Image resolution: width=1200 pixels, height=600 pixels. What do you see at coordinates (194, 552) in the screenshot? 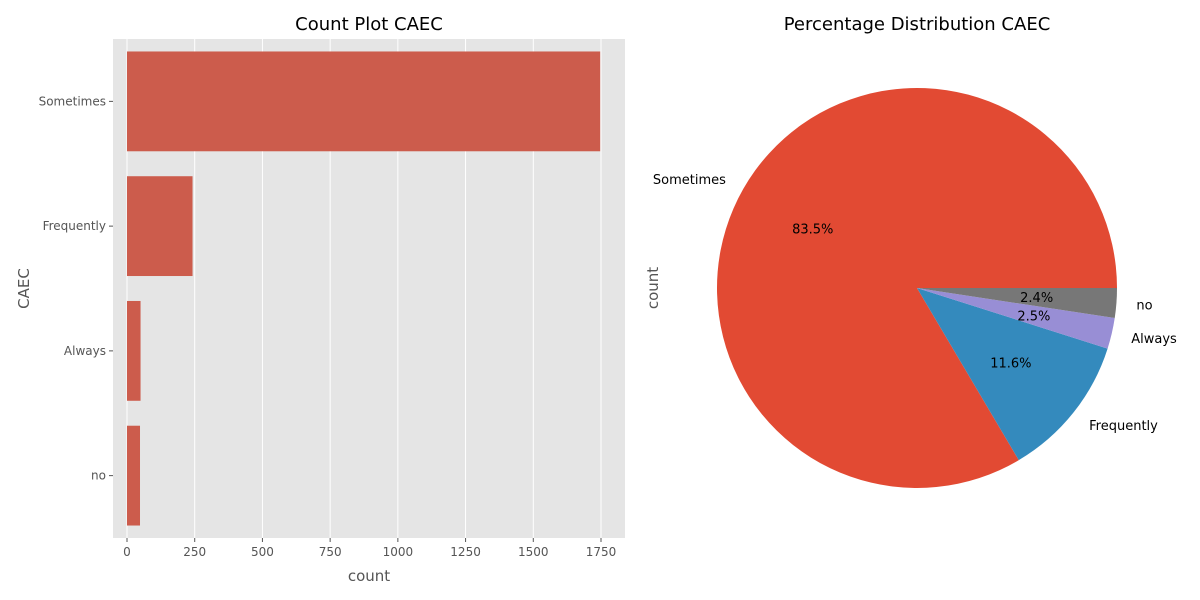
I see `x-tick-label: 250` at bounding box center [194, 552].